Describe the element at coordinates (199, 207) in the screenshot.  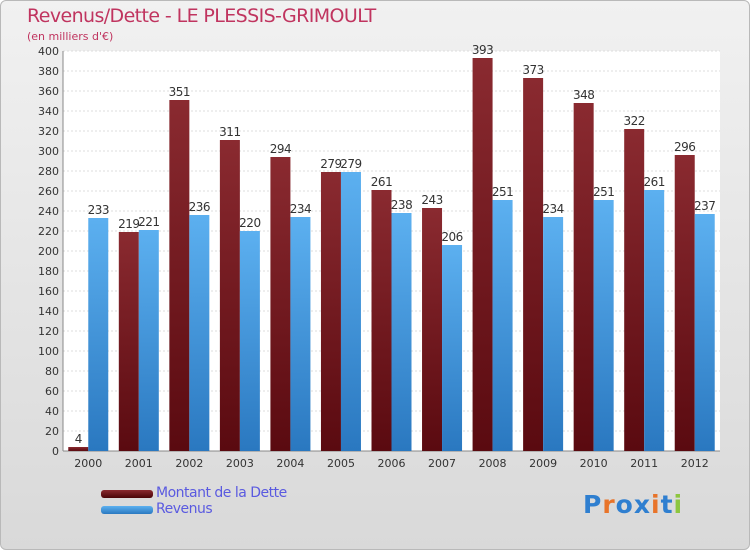
I see `bar-label-revenus: 236` at that location.